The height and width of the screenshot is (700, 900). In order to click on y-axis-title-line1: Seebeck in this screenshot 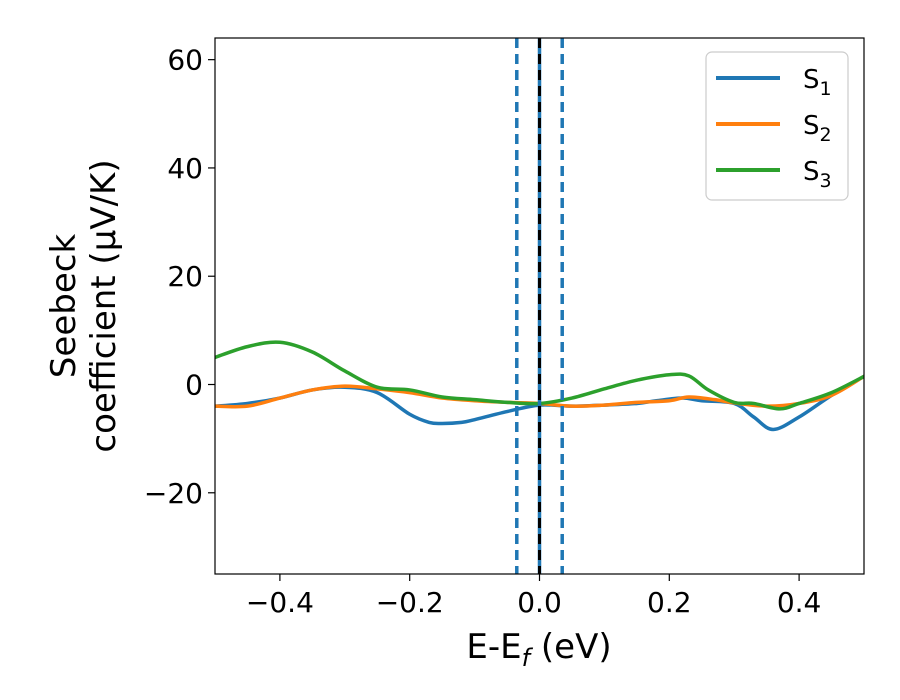, I will do `click(64, 306)`.